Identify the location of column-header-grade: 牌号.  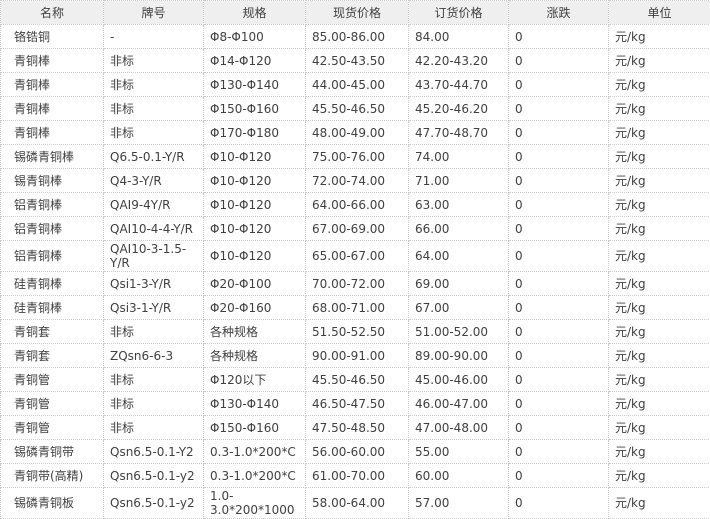
(154, 13).